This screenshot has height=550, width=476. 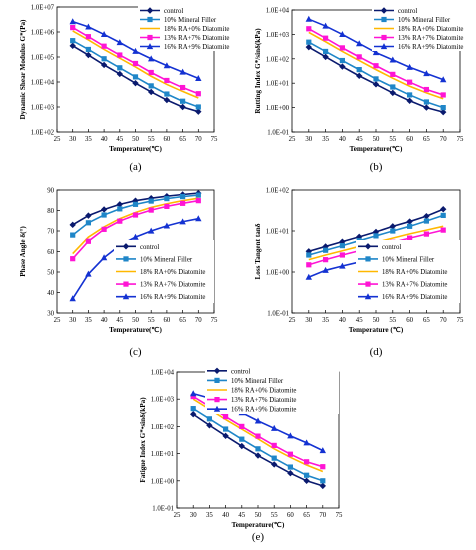 I want to click on x-tick-label: 30, so click(x=72, y=139).